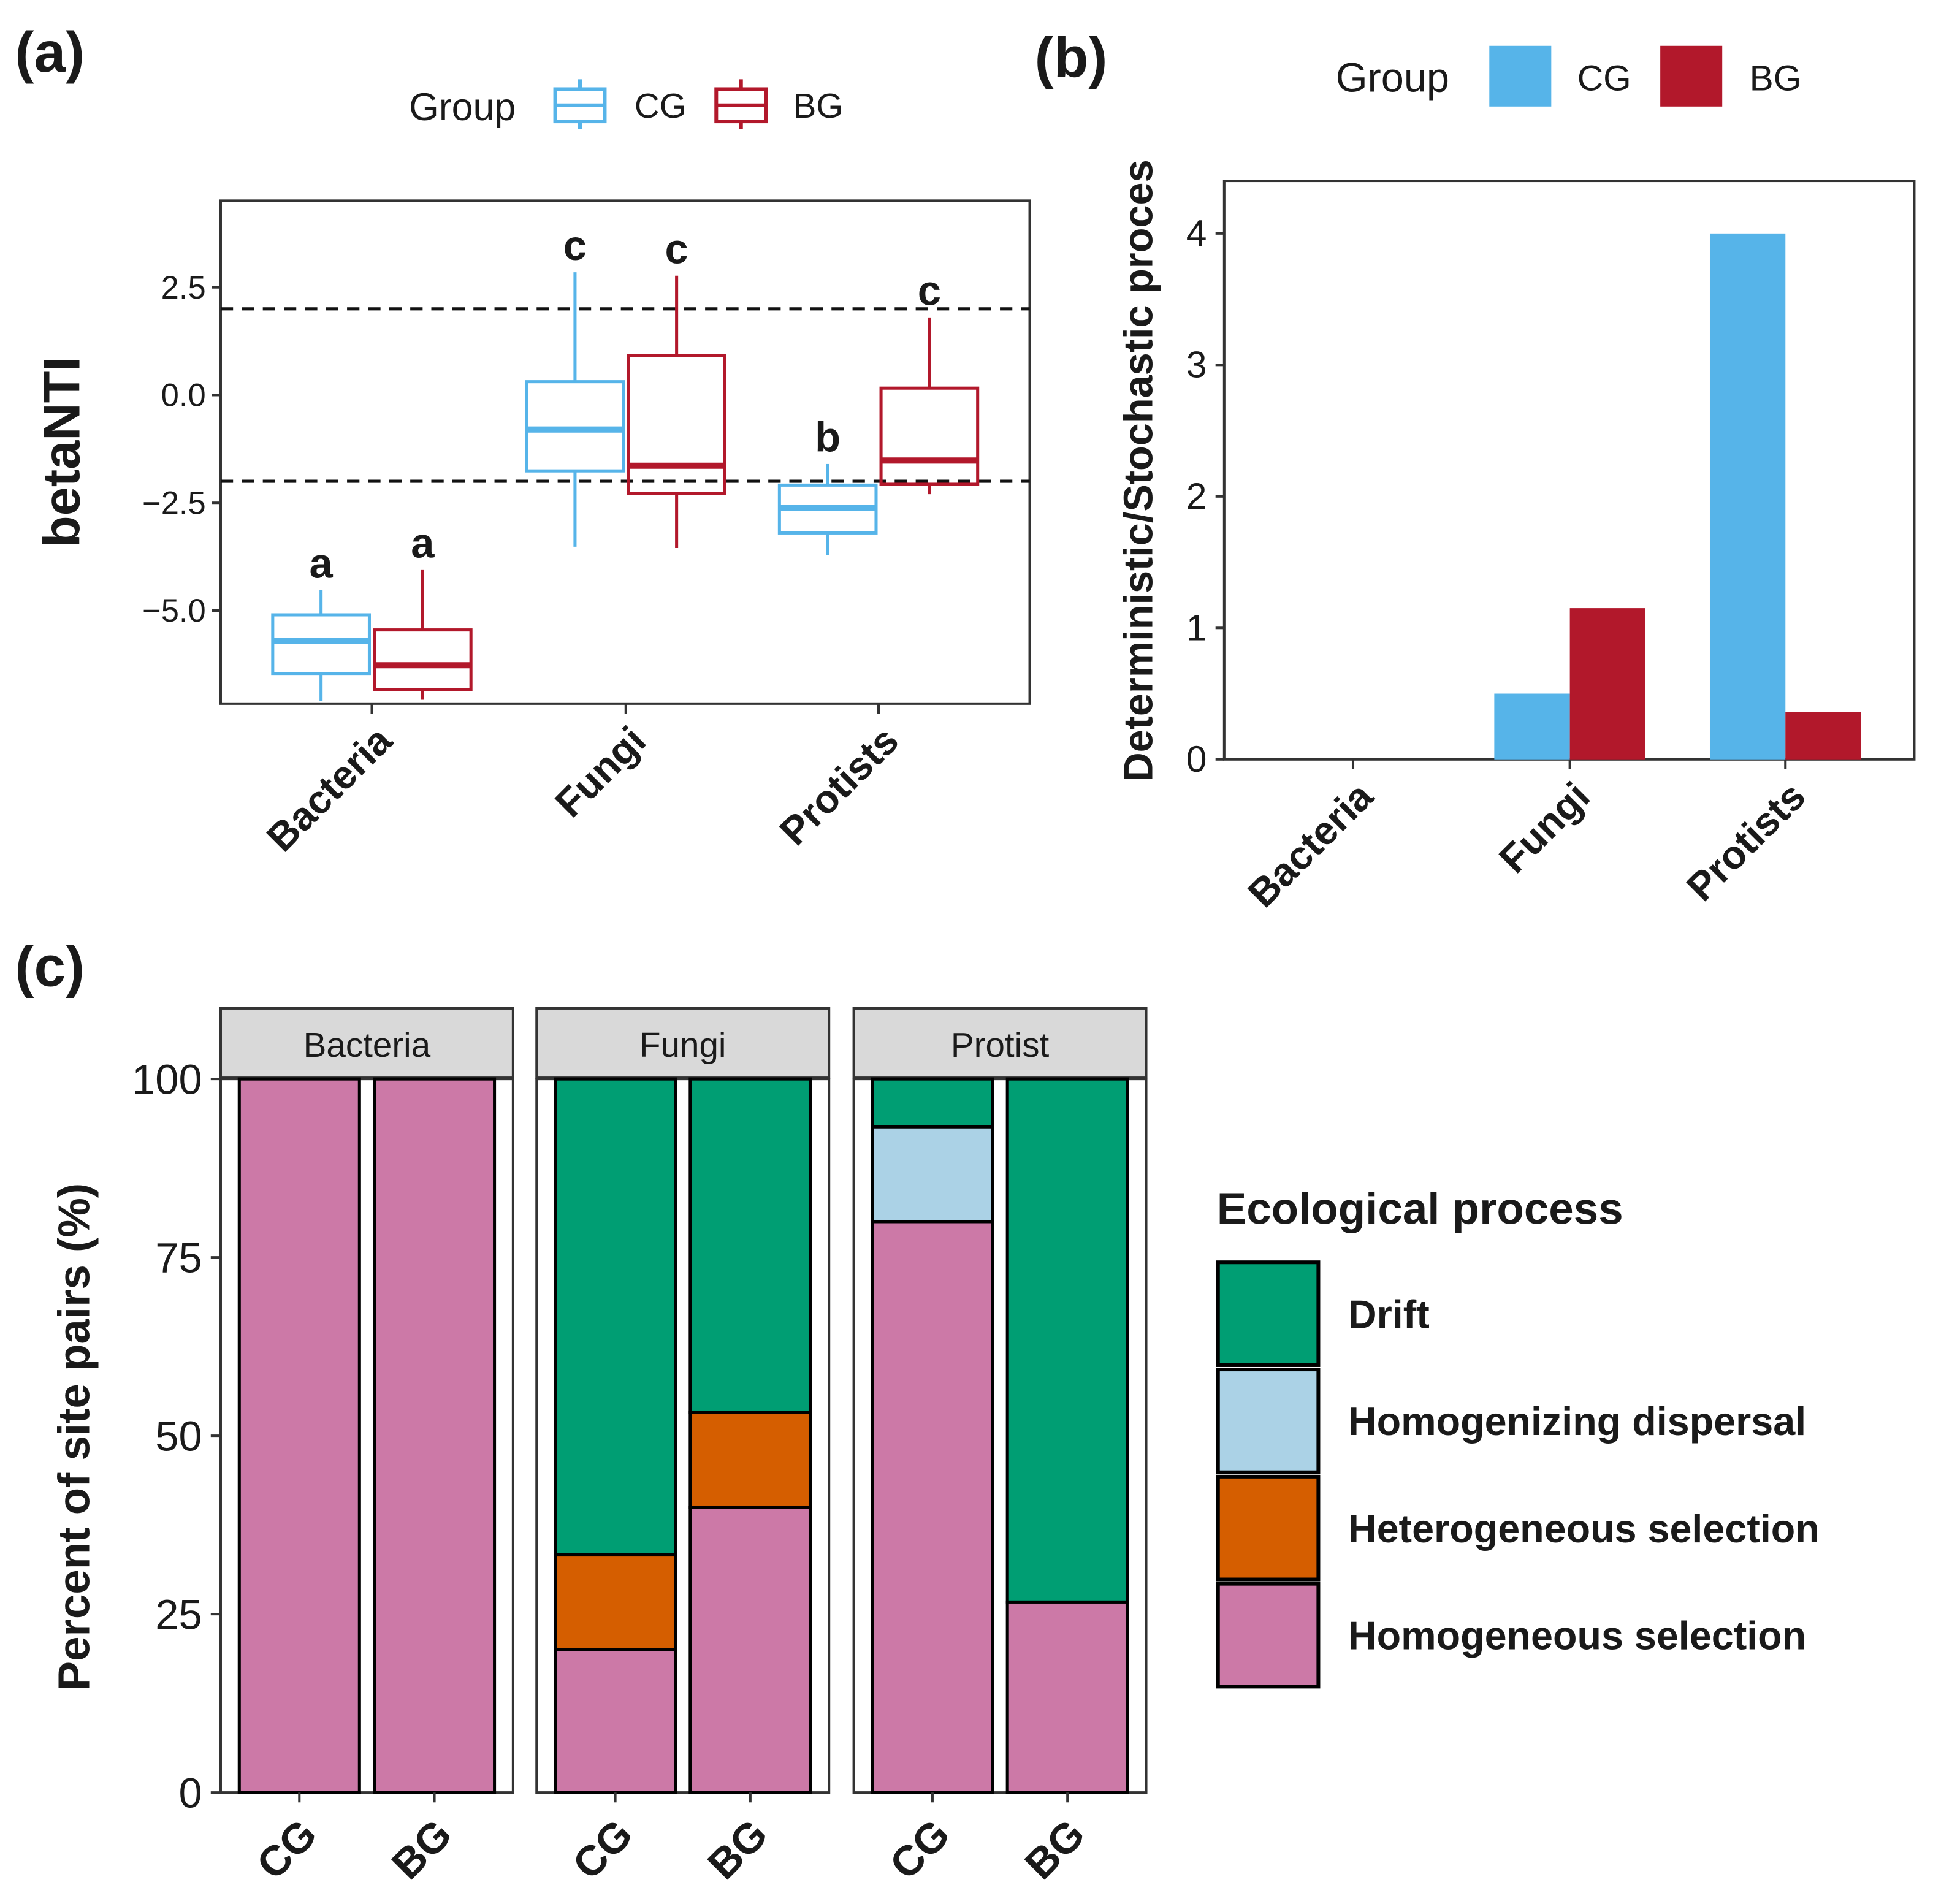 Image resolution: width=1933 pixels, height=1904 pixels. What do you see at coordinates (1544, 828) in the screenshot?
I see `x-tick-label-b: Fungi` at bounding box center [1544, 828].